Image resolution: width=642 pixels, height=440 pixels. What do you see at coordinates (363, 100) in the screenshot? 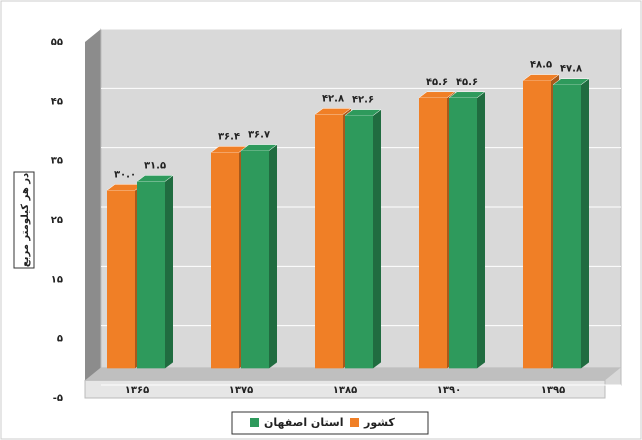
I see `value-label: ۴۲.۶` at bounding box center [363, 100].